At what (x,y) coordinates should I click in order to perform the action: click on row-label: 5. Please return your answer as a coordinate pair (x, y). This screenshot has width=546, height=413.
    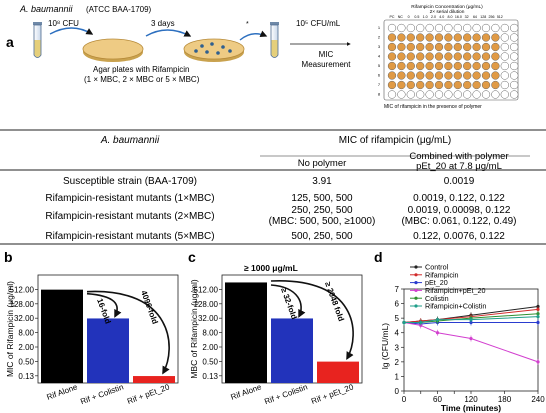
    Looking at the image, I should click on (379, 65).